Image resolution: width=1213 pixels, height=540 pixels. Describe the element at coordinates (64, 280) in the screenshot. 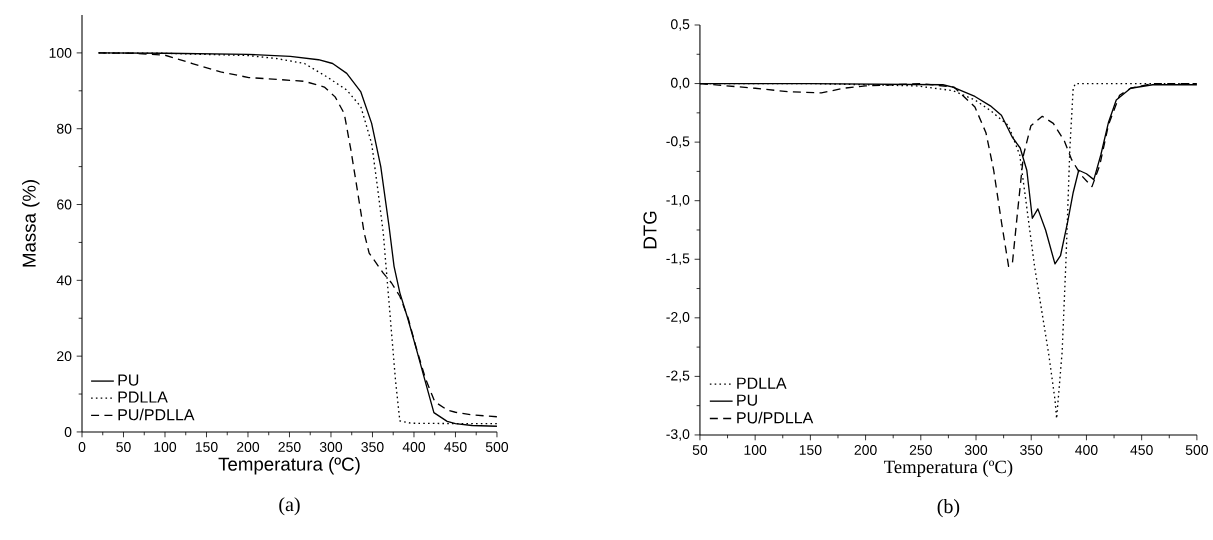

I see `y-tick-label: 40` at that location.